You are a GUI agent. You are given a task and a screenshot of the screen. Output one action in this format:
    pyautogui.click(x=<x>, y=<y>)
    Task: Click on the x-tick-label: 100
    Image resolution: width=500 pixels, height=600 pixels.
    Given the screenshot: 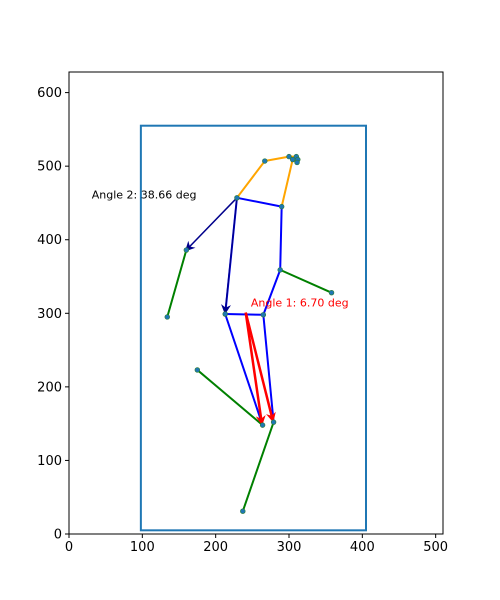 What is the action you would take?
    pyautogui.click(x=142, y=547)
    